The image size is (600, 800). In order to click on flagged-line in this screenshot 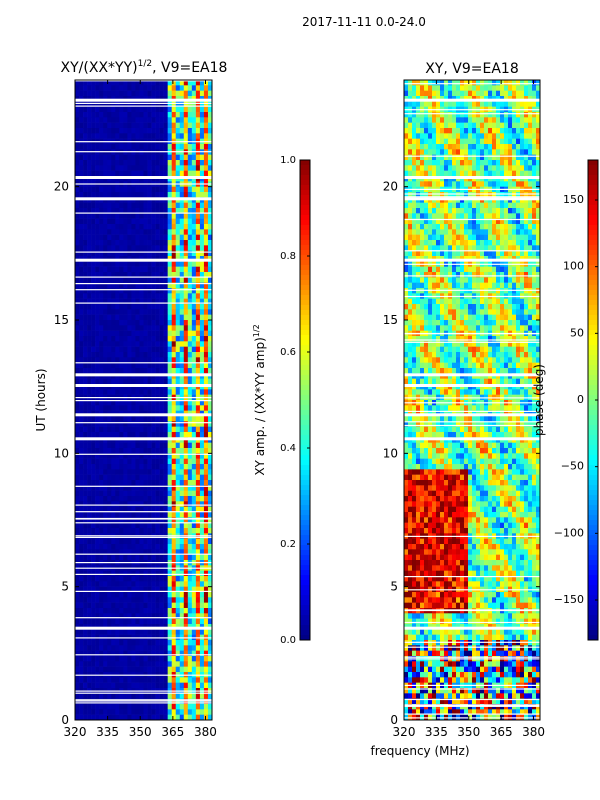, I will do `click(143, 554)`.